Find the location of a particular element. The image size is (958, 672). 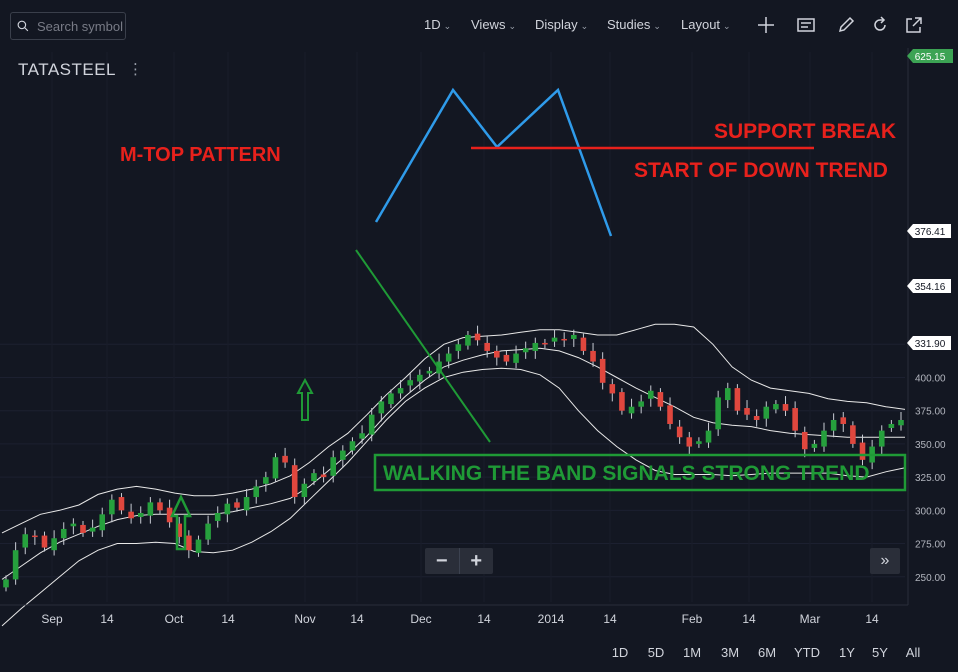

symbol-menu-icon: ⋮ is located at coordinates (135, 69).